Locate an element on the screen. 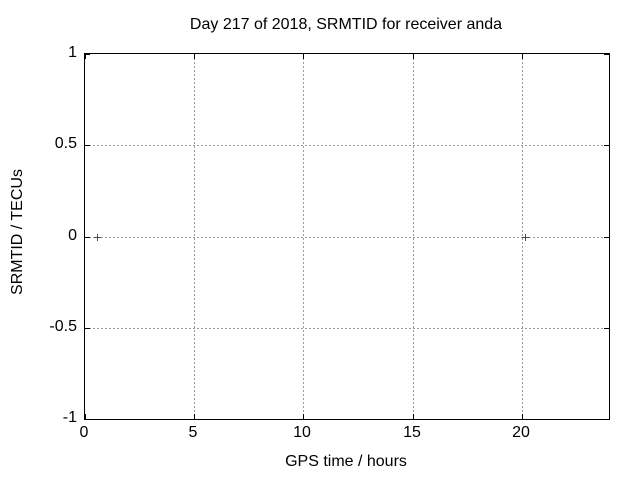  y-tick-label: -1 is located at coordinates (69, 417).